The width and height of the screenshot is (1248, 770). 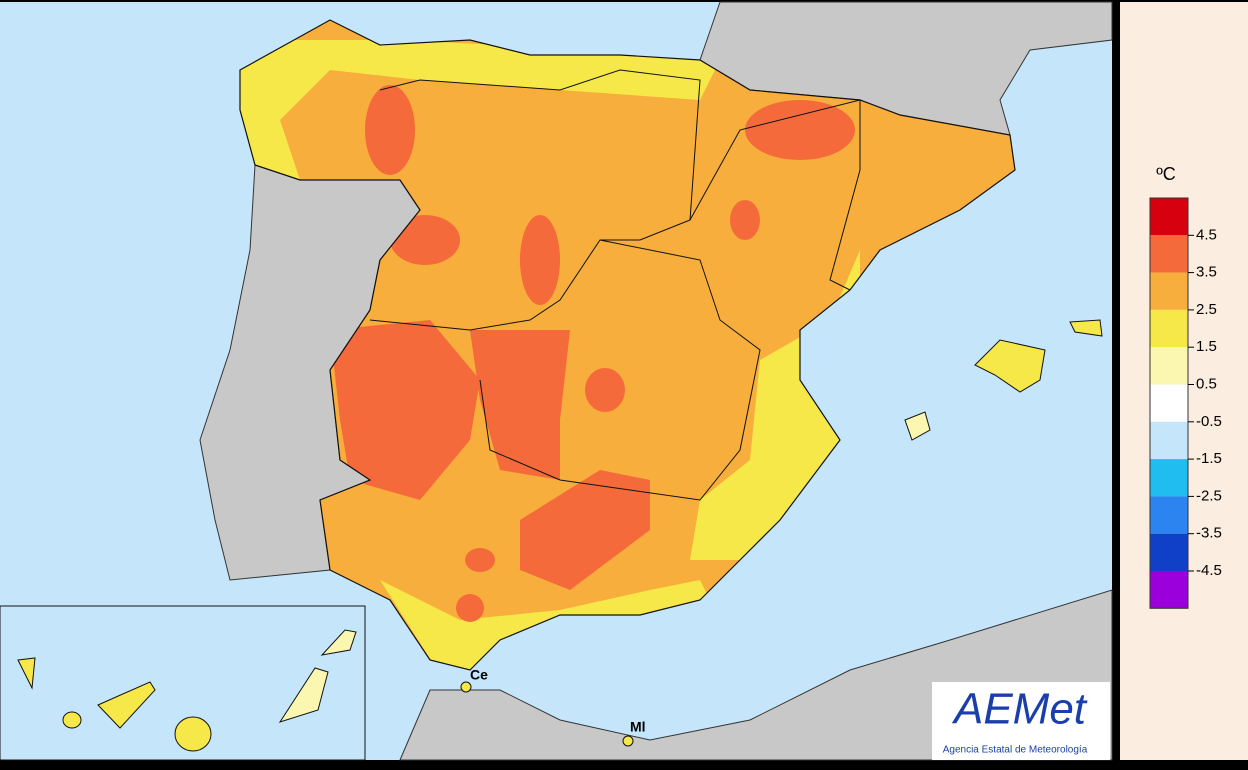 I want to click on legend-tick-label: -0.5, so click(x=1209, y=421).